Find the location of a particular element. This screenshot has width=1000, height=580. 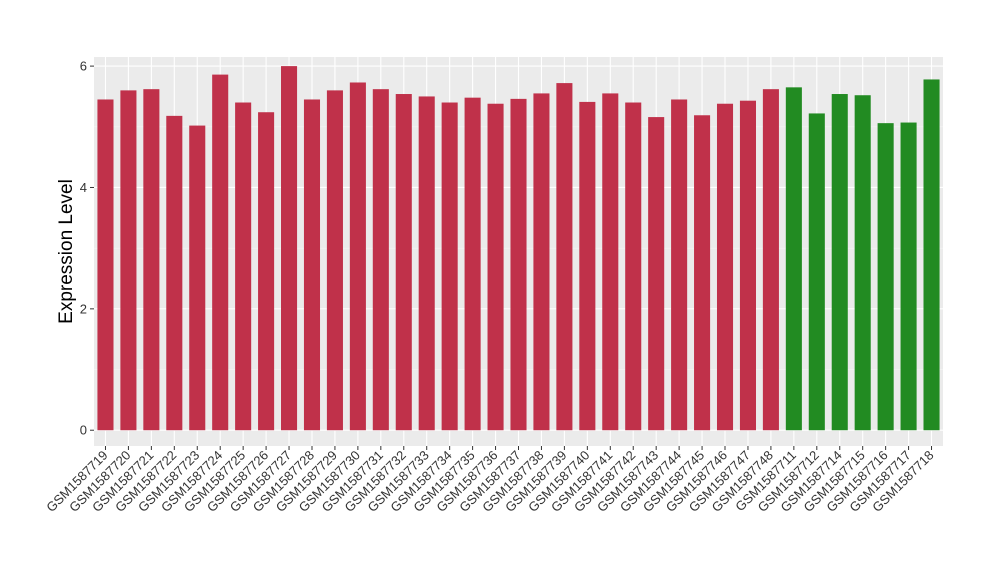

y-tick-label: 2 is located at coordinates (83, 308).